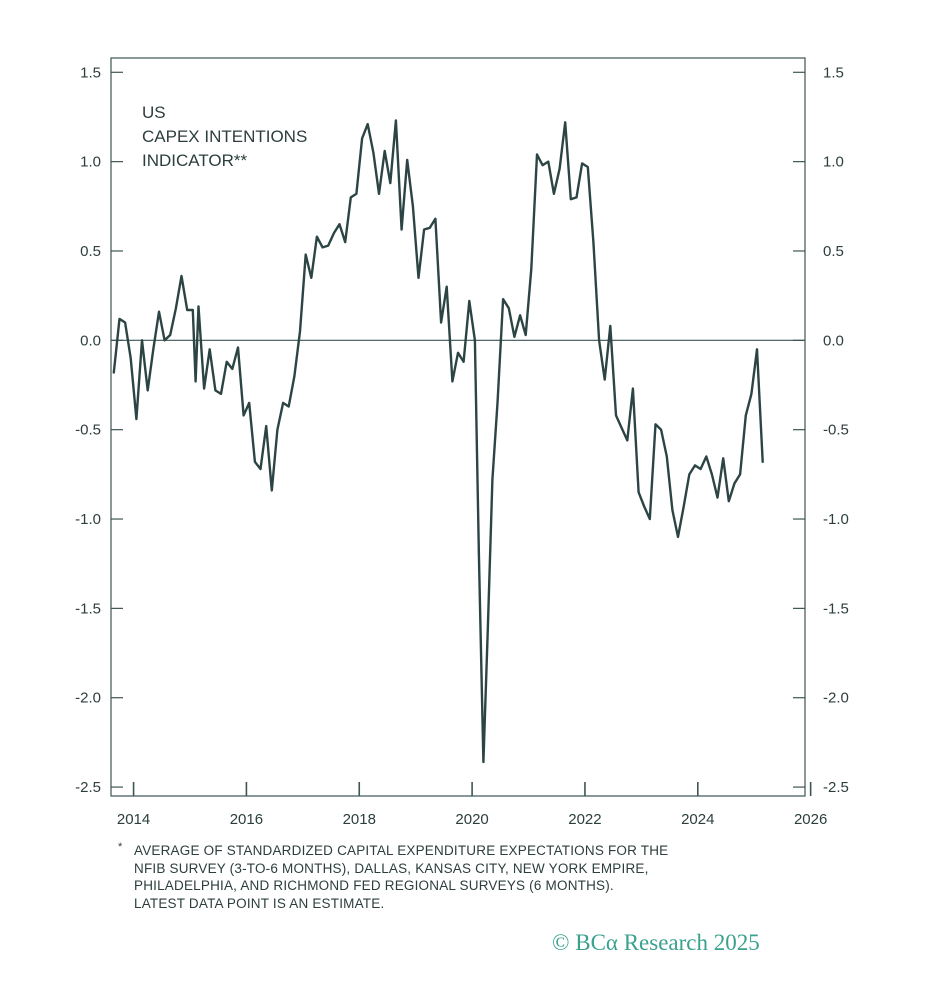 The width and height of the screenshot is (933, 1000). What do you see at coordinates (154, 112) in the screenshot?
I see `chart-title-line: US` at bounding box center [154, 112].